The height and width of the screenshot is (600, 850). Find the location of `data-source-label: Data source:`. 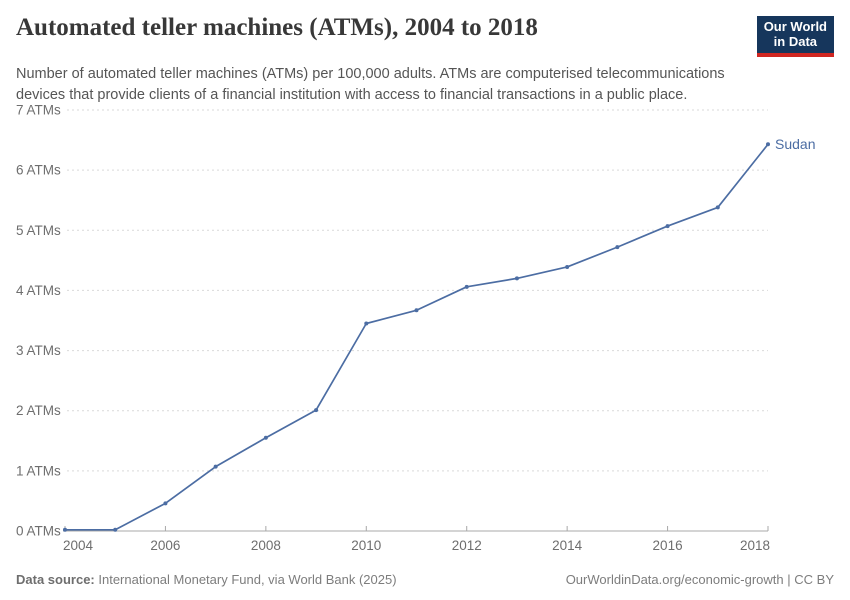

data-source-label: Data source: is located at coordinates (55, 579).